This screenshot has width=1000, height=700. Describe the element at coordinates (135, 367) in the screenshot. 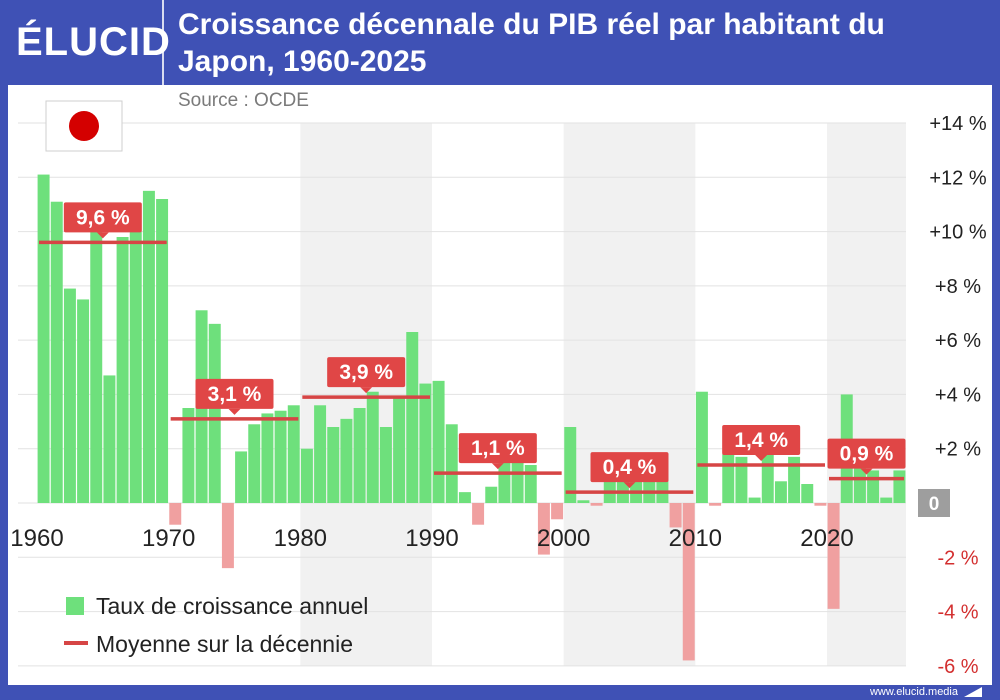

I see `bar-1967` at that location.